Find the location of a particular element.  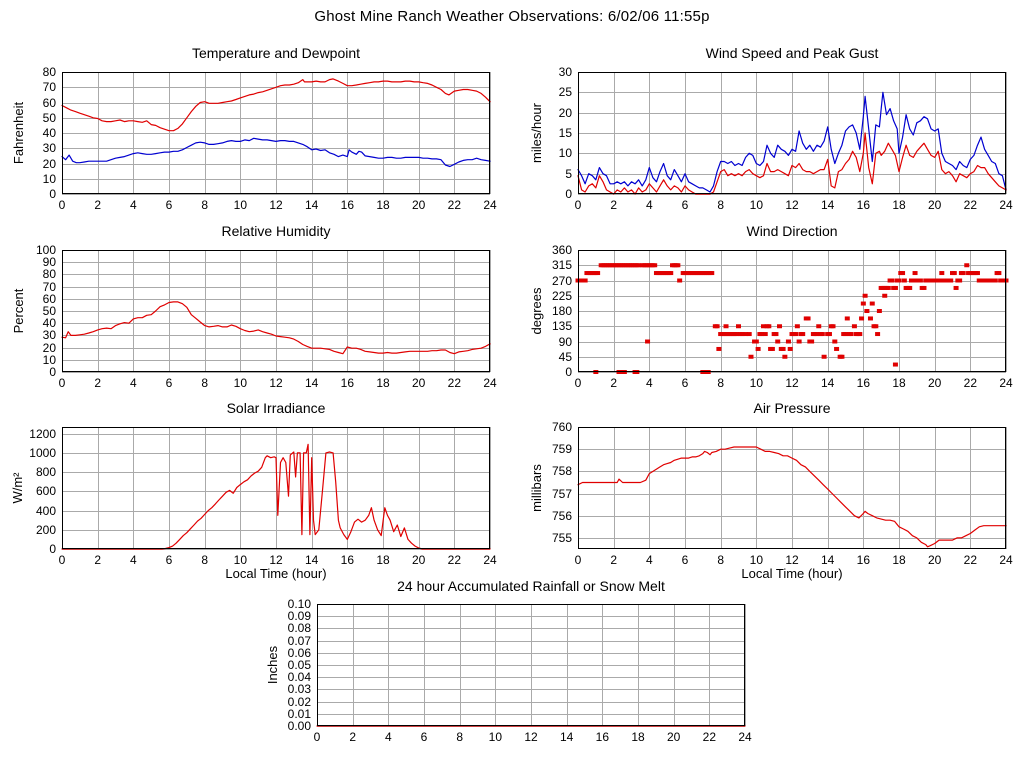

y-tick-label: 10 is located at coordinates (49, 359).